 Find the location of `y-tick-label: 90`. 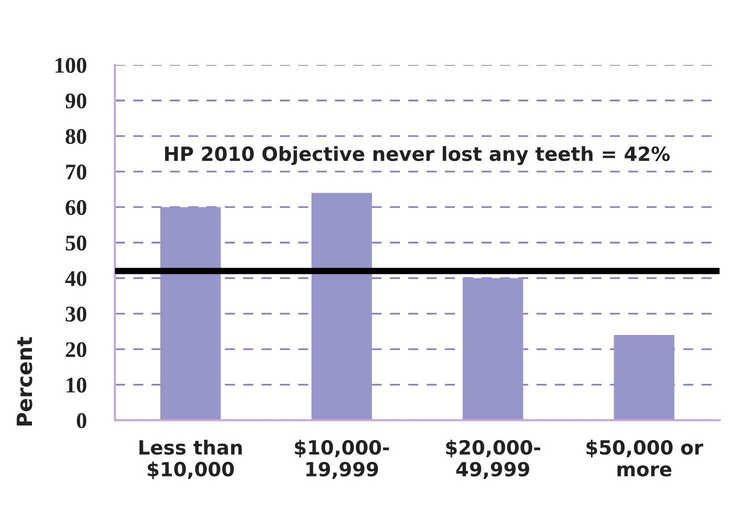

y-tick-label: 90 is located at coordinates (76, 100).